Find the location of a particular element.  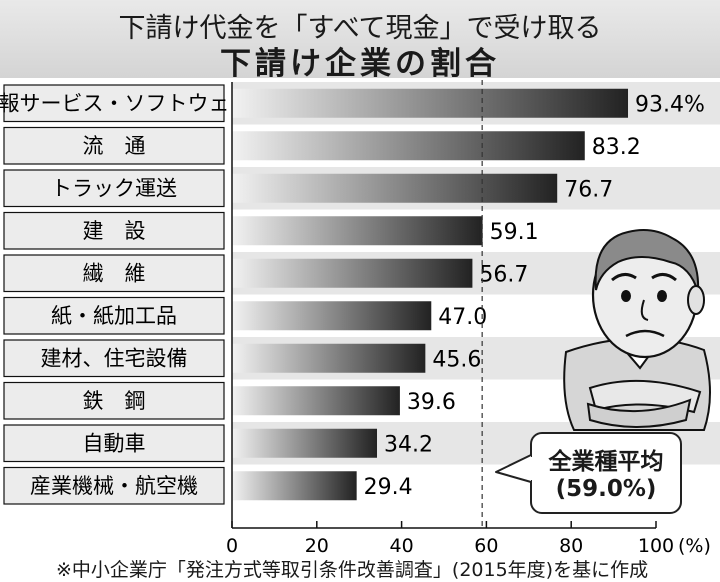

category-label: 産業機械・航空機 is located at coordinates (114, 486).